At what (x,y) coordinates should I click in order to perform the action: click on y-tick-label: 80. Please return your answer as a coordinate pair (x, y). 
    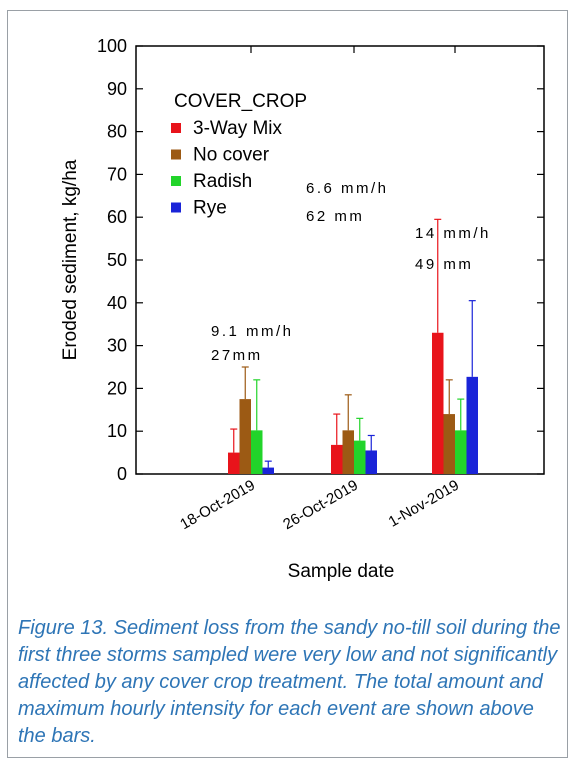
    Looking at the image, I should click on (117, 132).